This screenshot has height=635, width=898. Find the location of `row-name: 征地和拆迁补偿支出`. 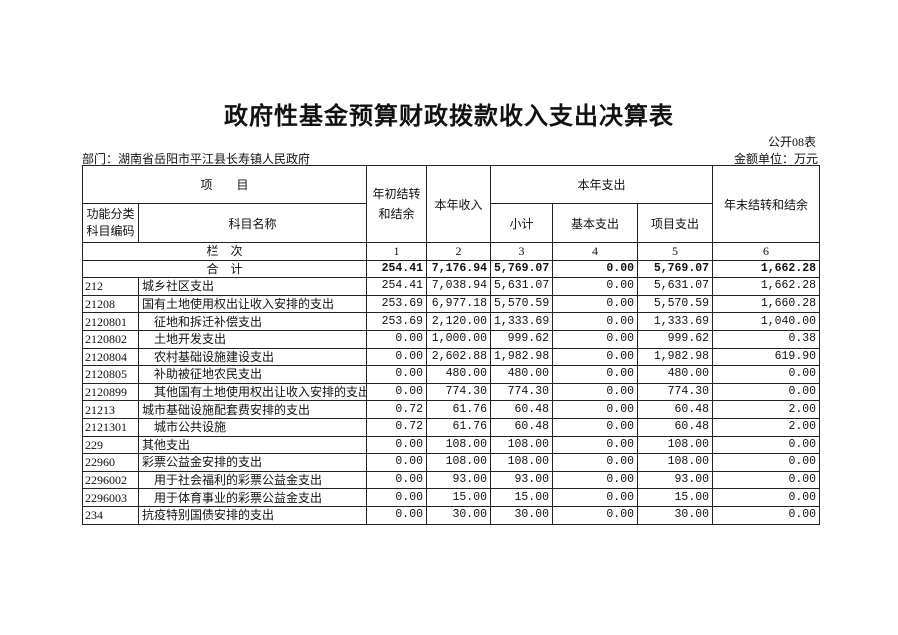

row-name: 征地和拆迁补偿支出 is located at coordinates (252, 321).